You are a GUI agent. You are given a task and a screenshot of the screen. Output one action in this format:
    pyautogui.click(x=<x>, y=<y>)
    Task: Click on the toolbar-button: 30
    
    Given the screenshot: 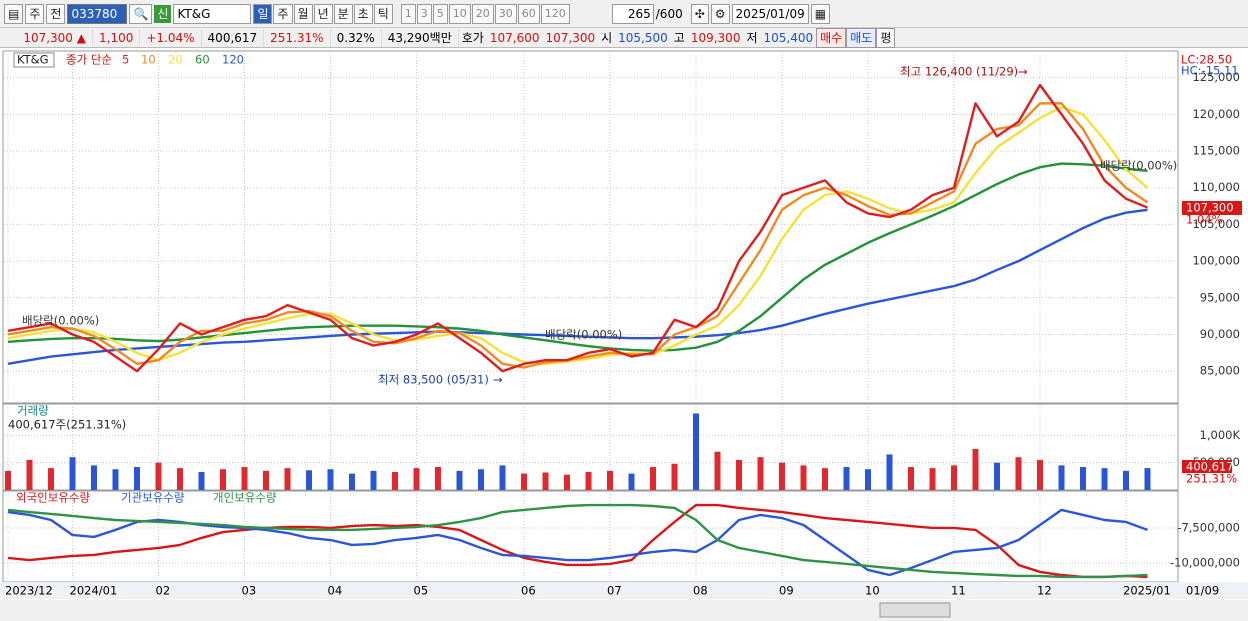 What is the action you would take?
    pyautogui.click(x=505, y=13)
    